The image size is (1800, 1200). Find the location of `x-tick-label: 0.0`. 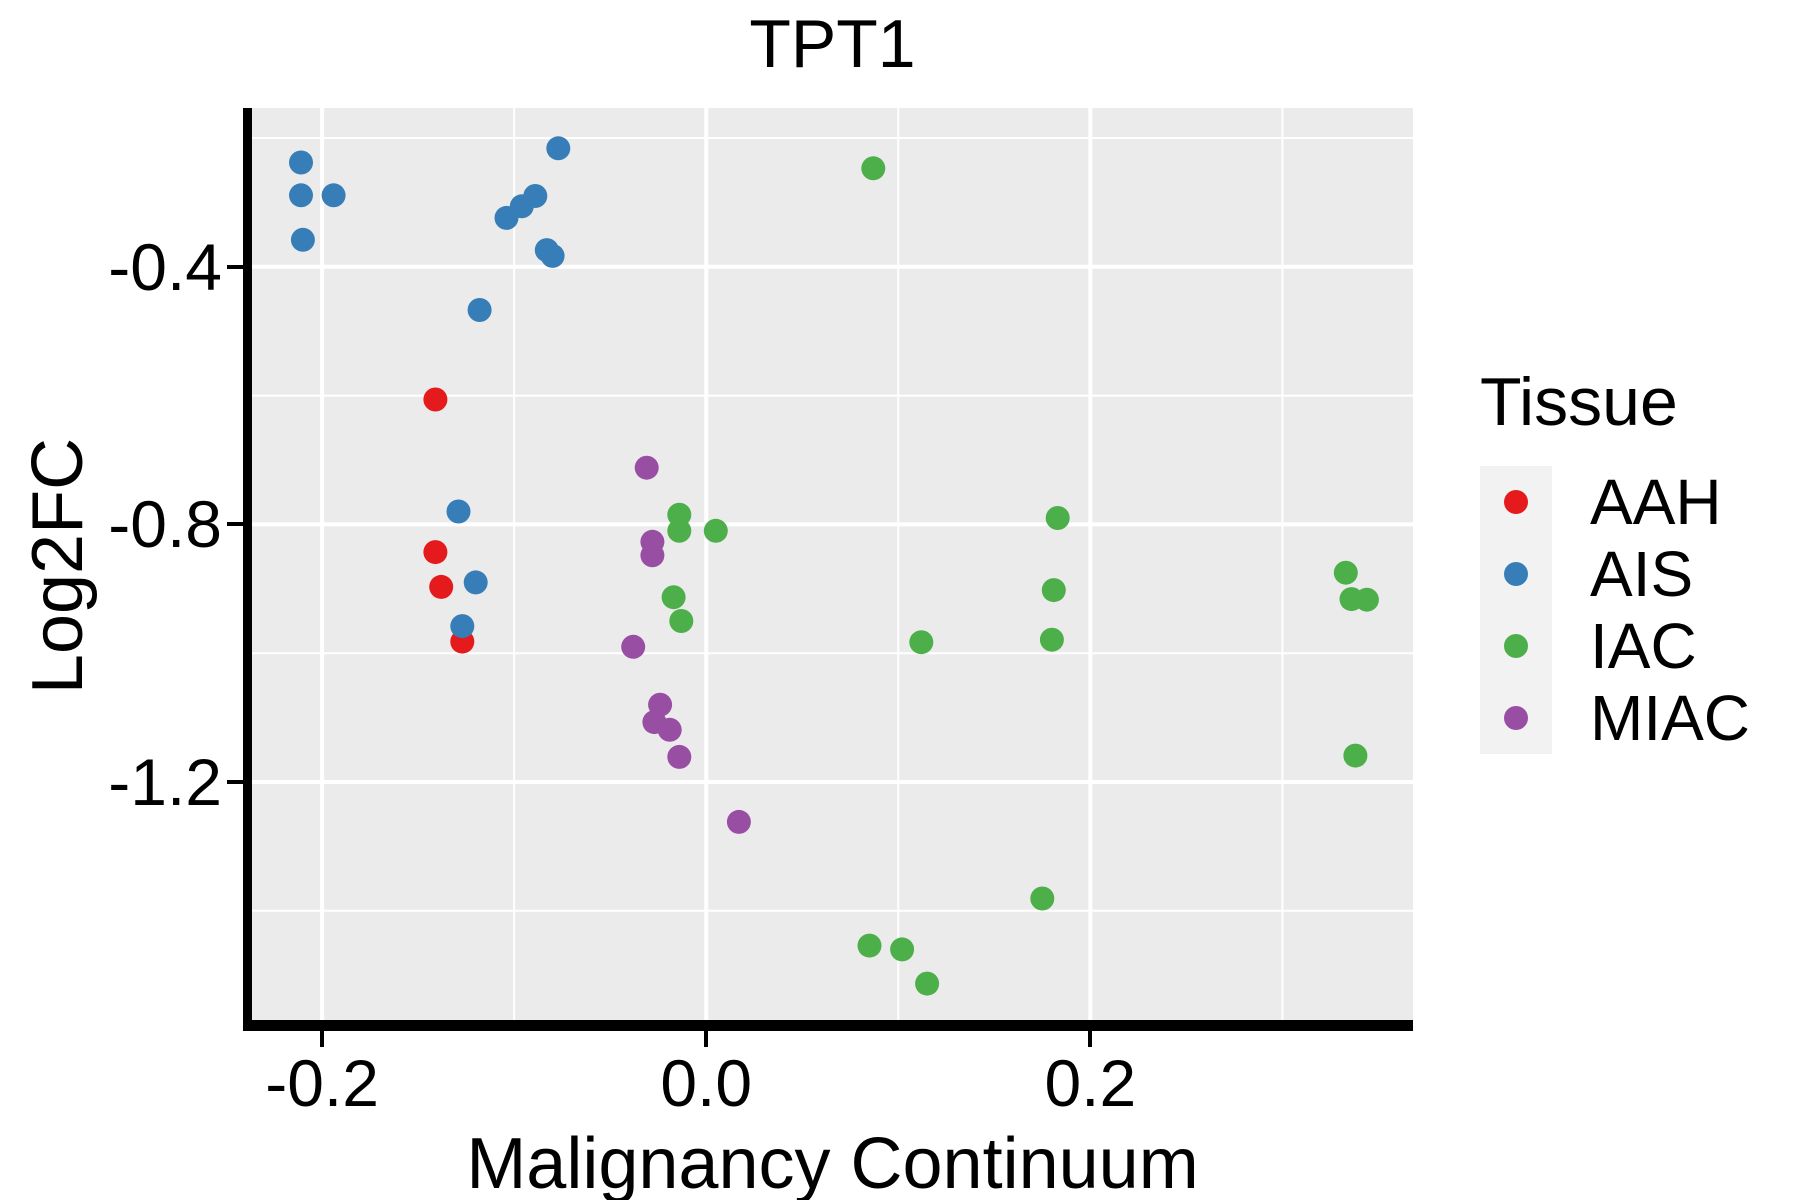

x-tick-label: 0.0 is located at coordinates (706, 1083).